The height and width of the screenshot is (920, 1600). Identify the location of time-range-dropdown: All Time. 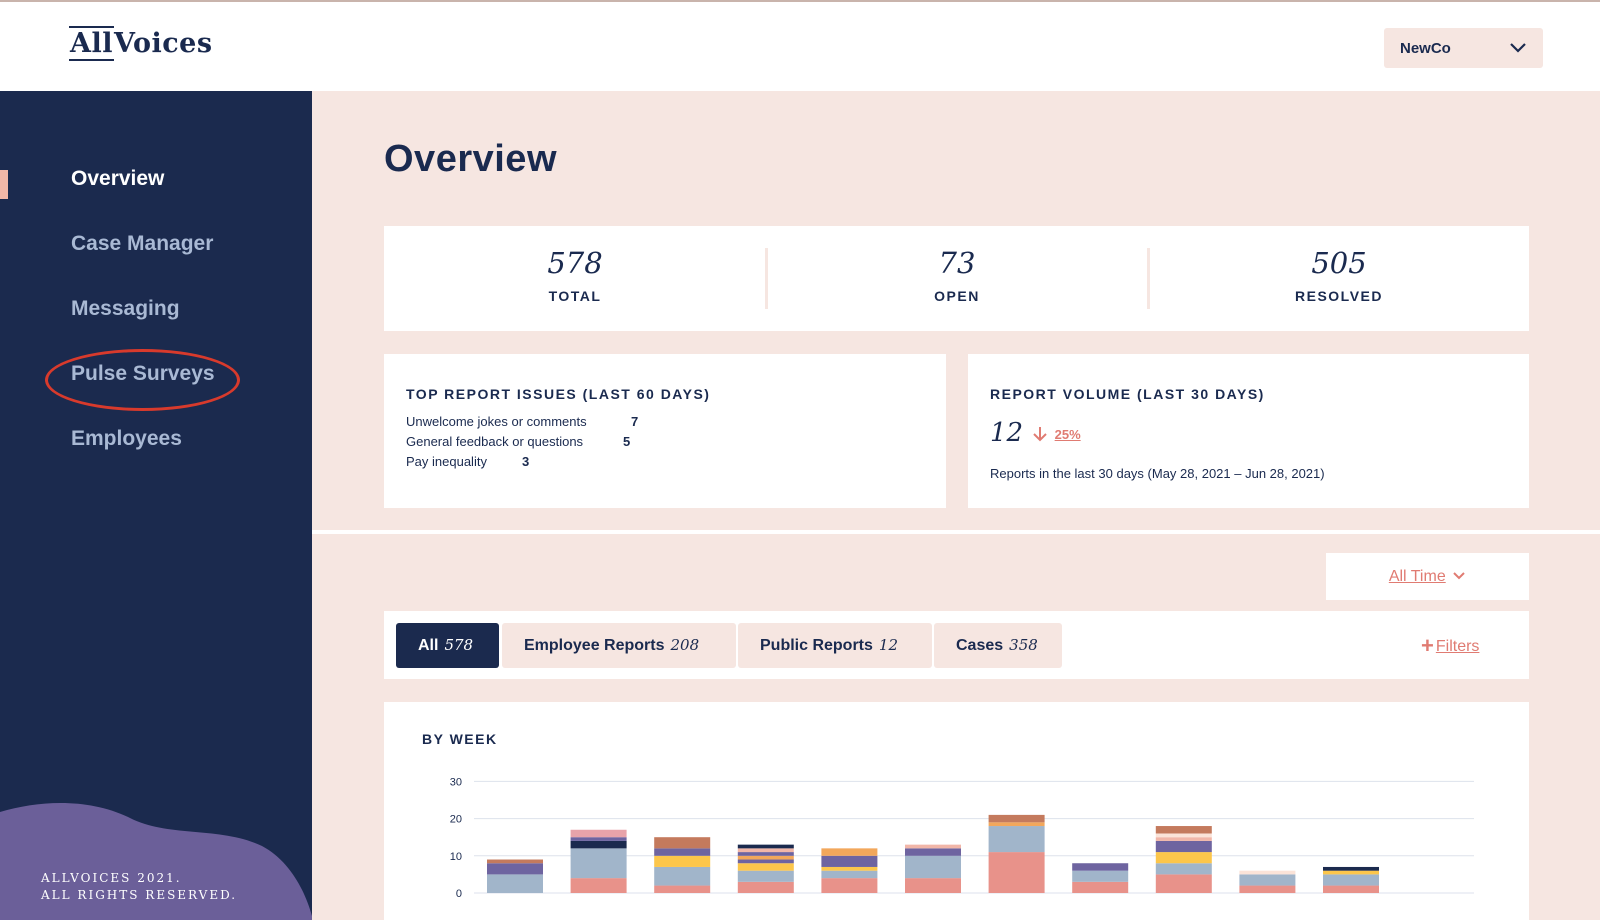
(1427, 576).